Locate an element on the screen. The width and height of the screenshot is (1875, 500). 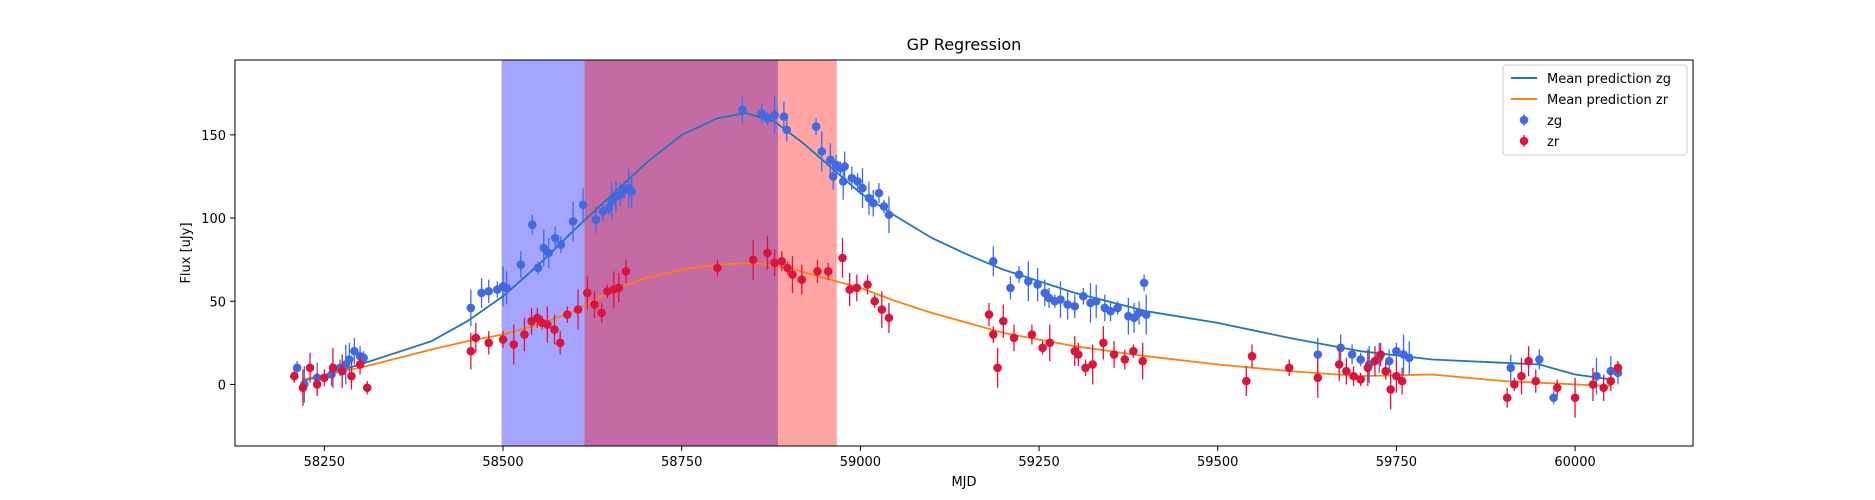
x-tick-label: 58250 is located at coordinates (324, 462).